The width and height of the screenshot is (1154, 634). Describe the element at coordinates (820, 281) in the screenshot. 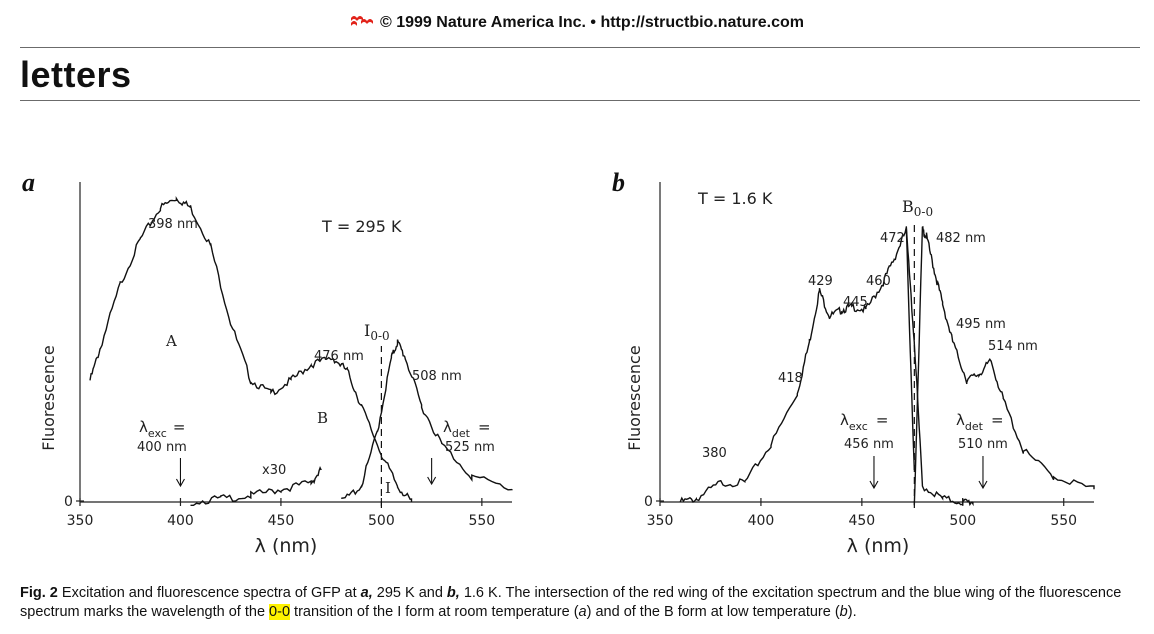

I see `panel-b-peak-429: 429` at that location.